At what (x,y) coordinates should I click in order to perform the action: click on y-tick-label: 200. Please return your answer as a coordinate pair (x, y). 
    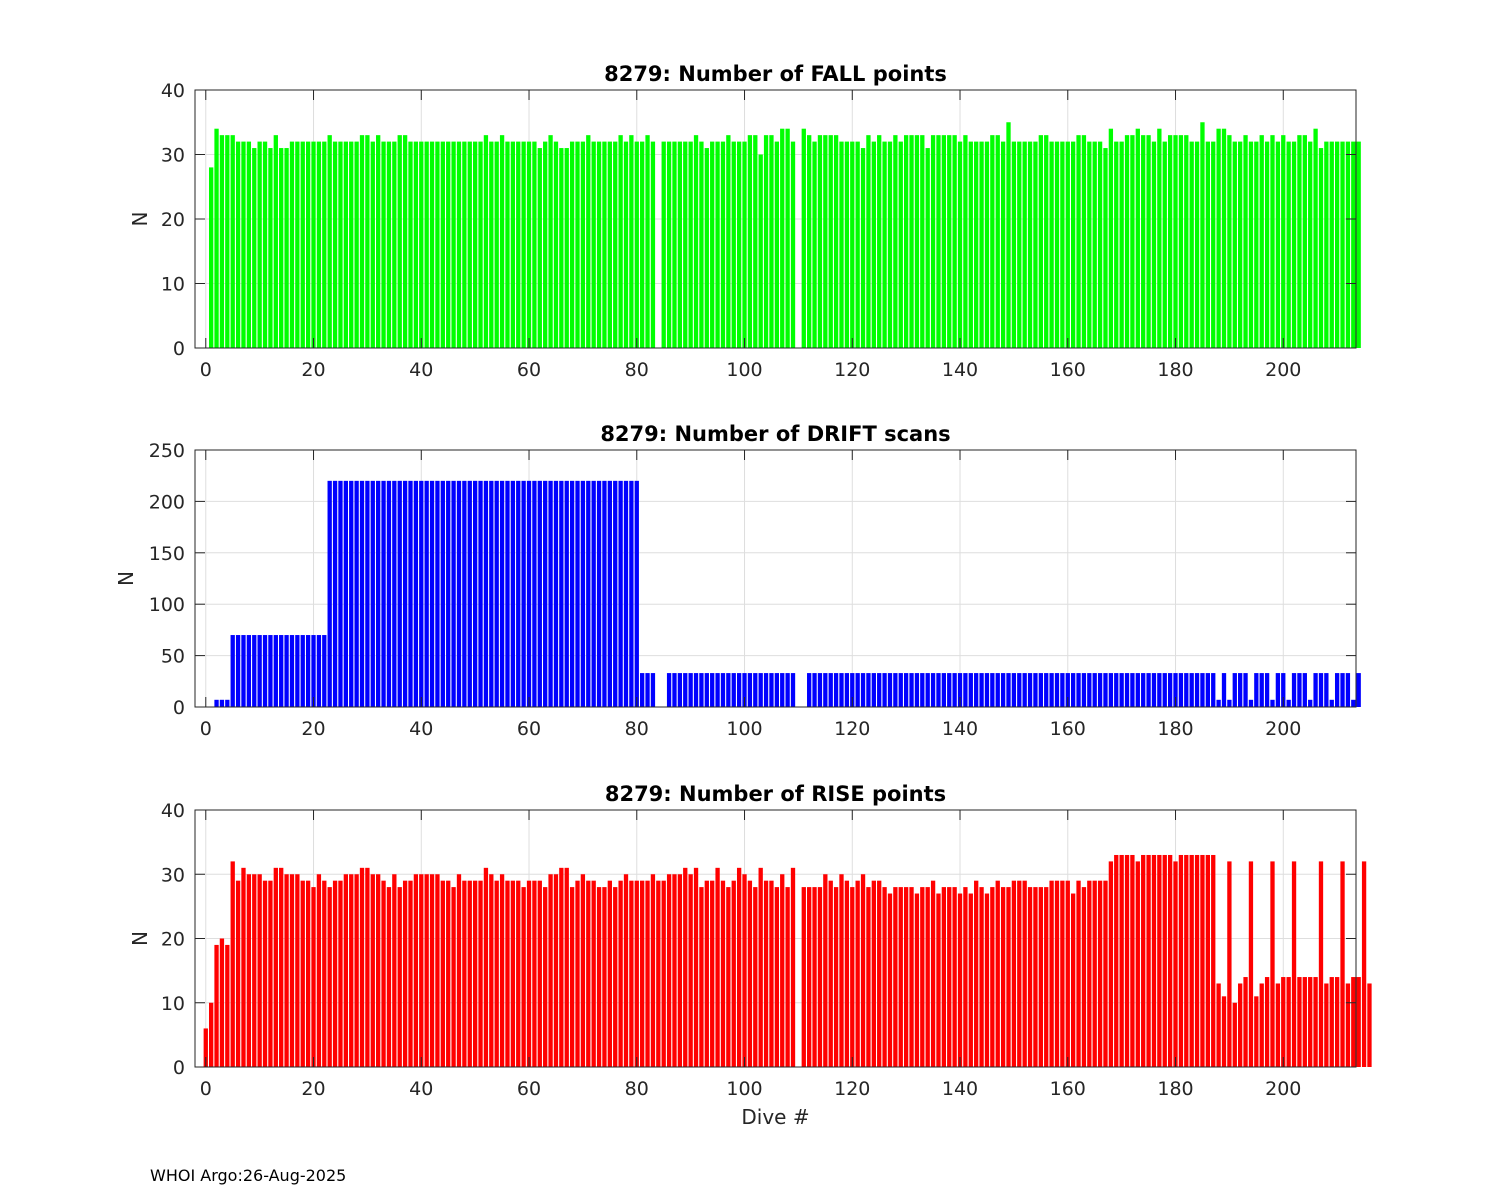
    Looking at the image, I should click on (167, 502).